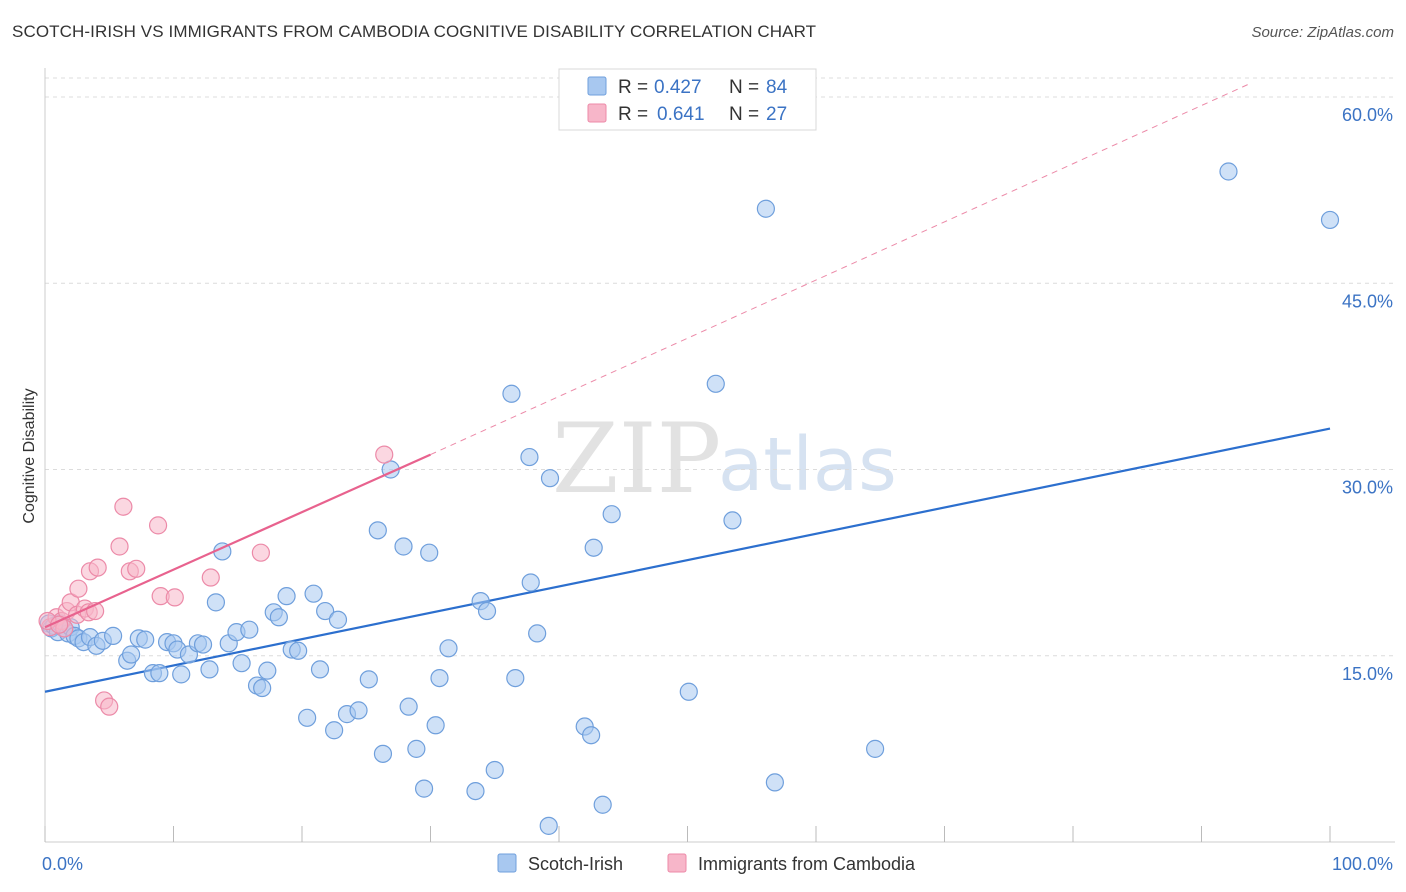  I want to click on legend-swatch-scotch-irish, so click(597, 86).